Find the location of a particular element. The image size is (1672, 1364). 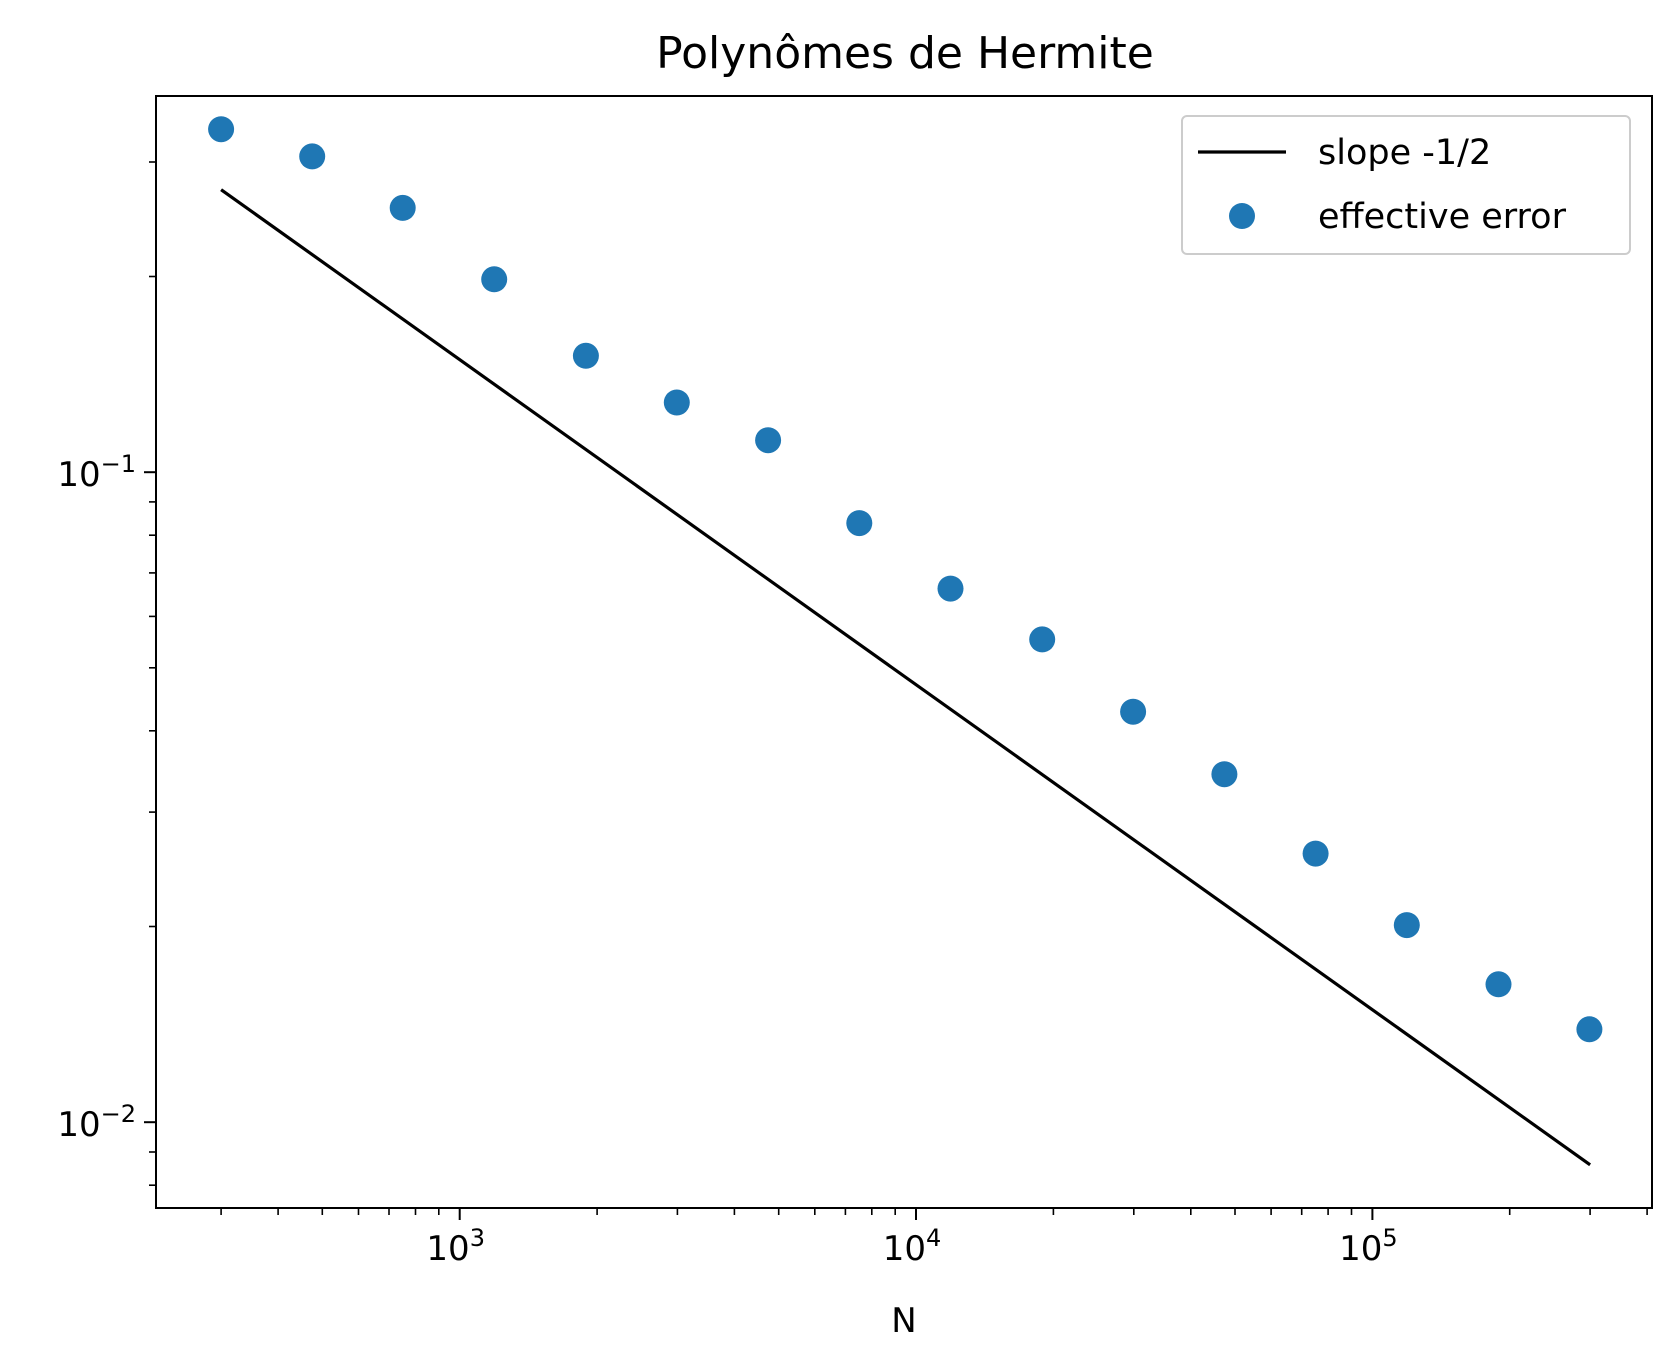

chart-title: Polynômes de Hermite is located at coordinates (905, 53).